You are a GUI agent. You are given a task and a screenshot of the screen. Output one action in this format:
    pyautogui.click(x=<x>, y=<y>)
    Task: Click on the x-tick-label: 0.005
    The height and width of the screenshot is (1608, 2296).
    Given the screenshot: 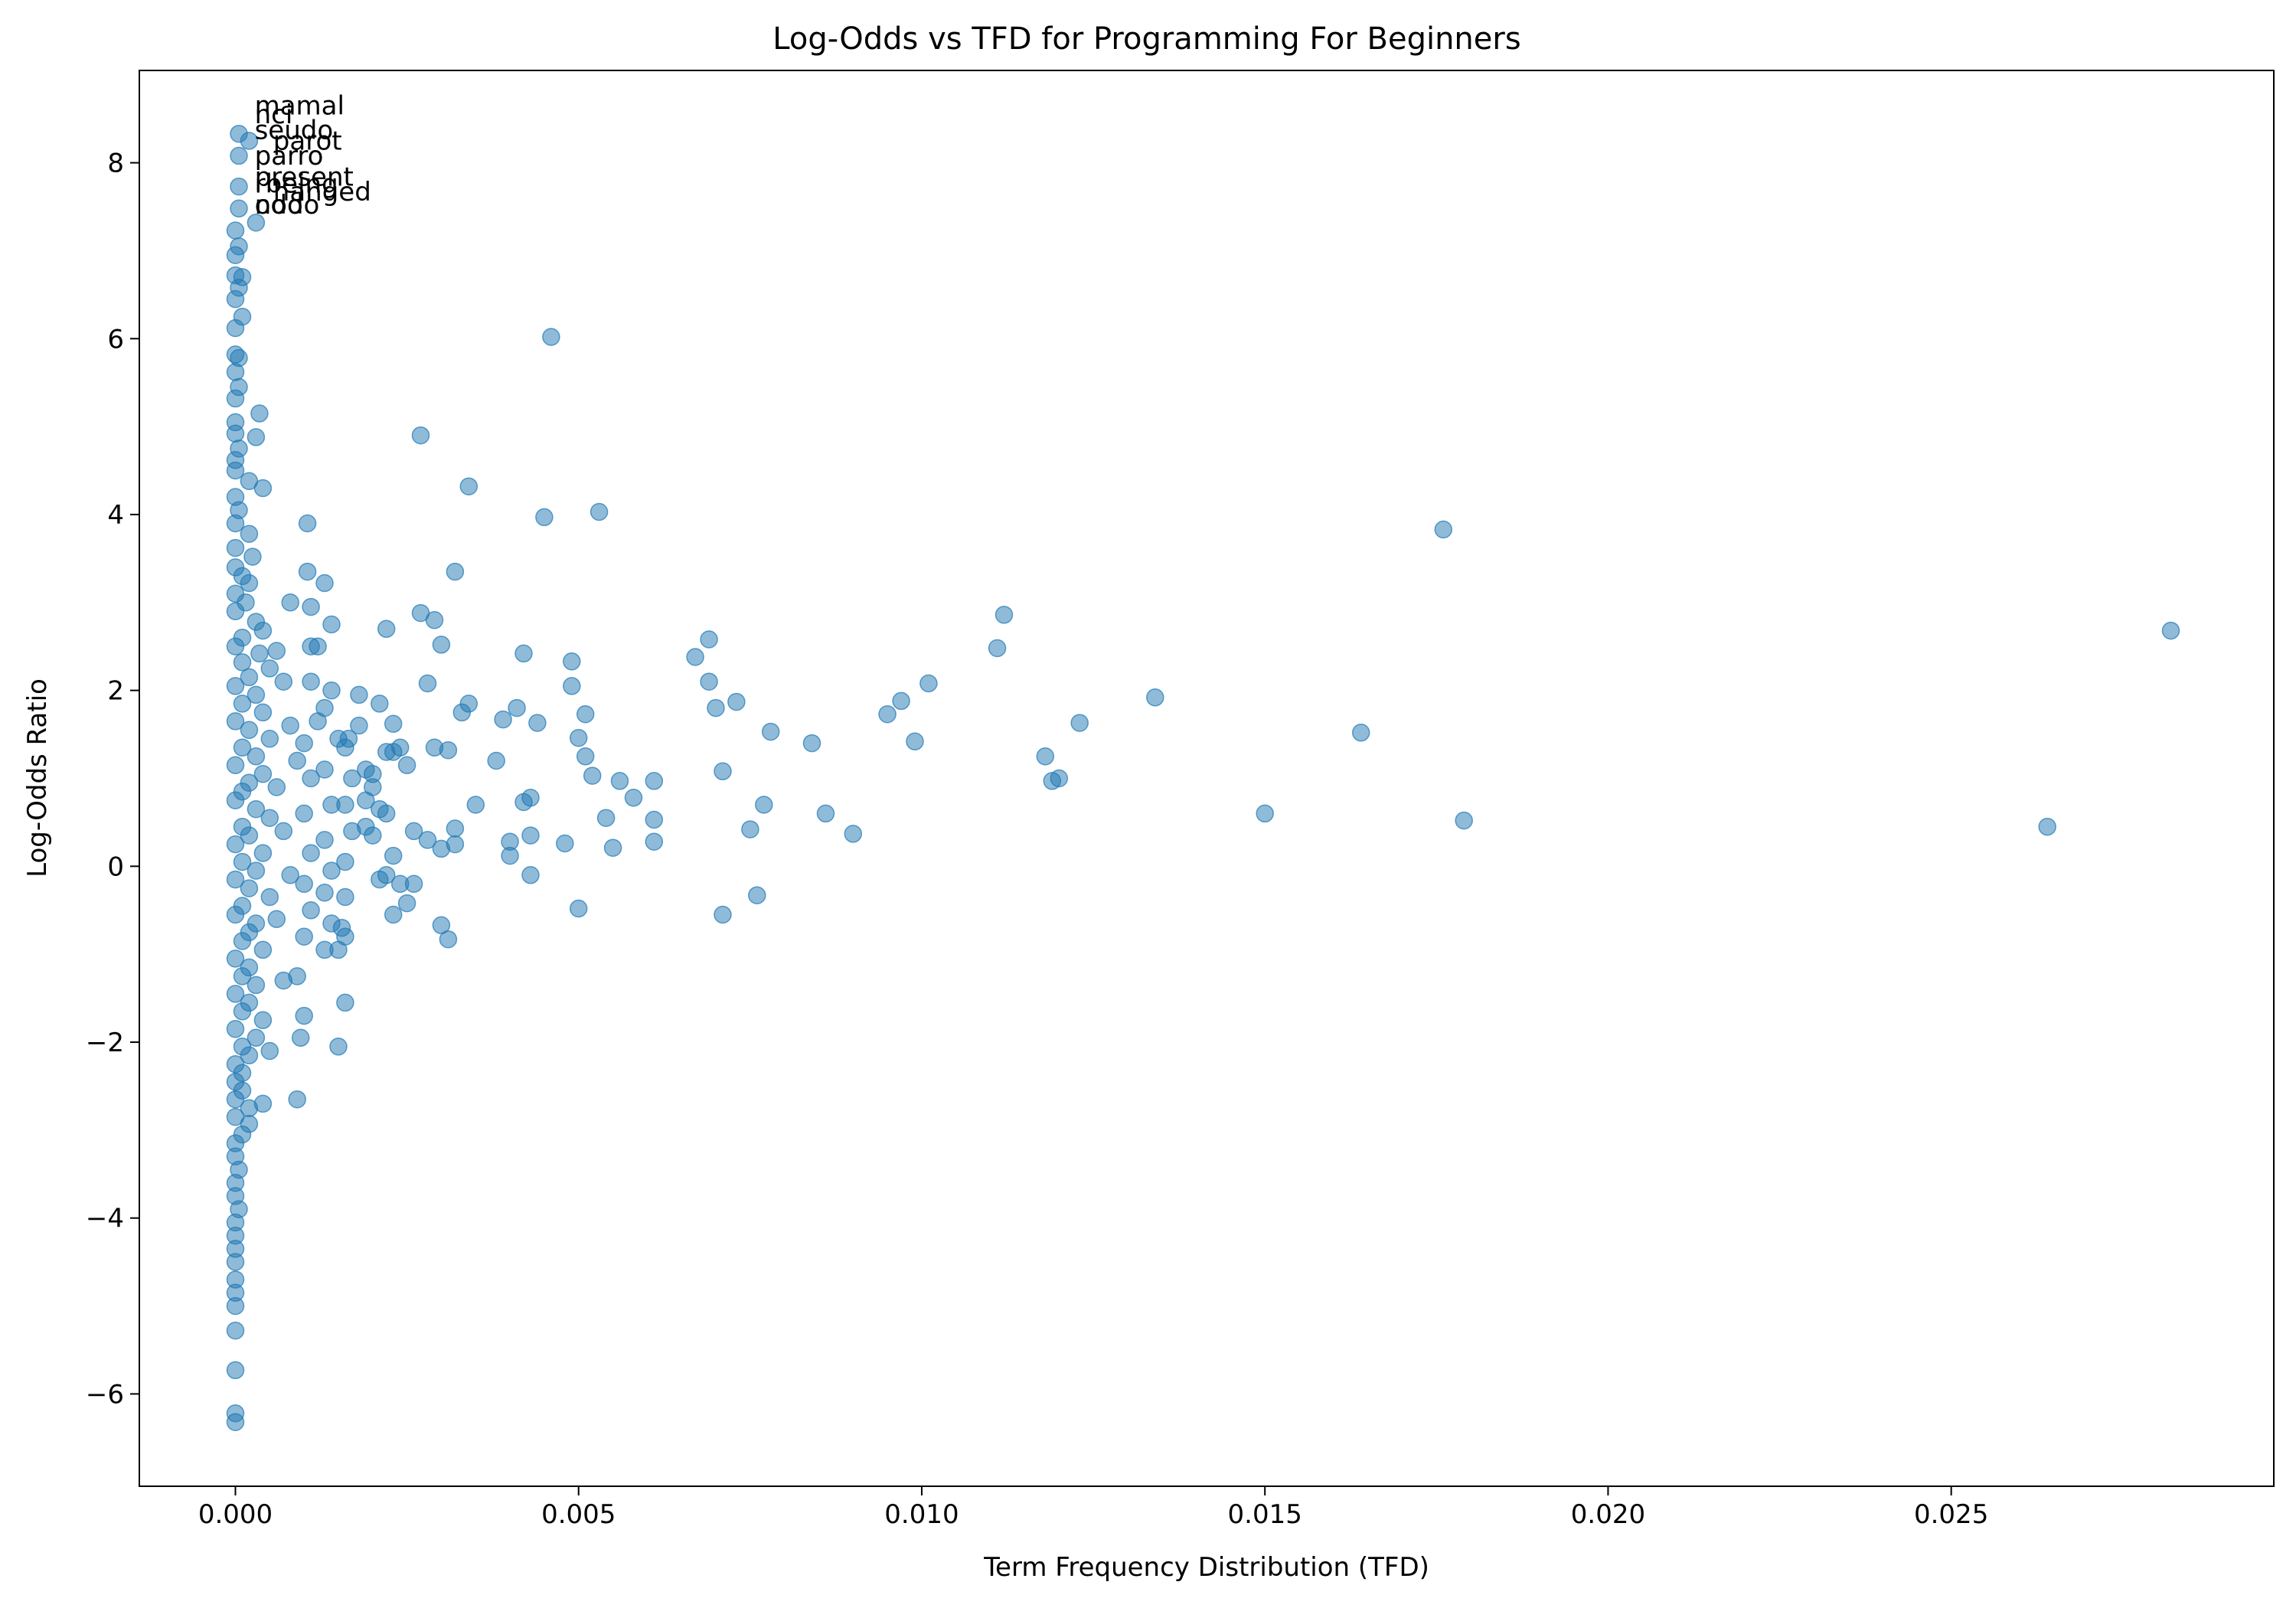 What is the action you would take?
    pyautogui.click(x=578, y=1514)
    